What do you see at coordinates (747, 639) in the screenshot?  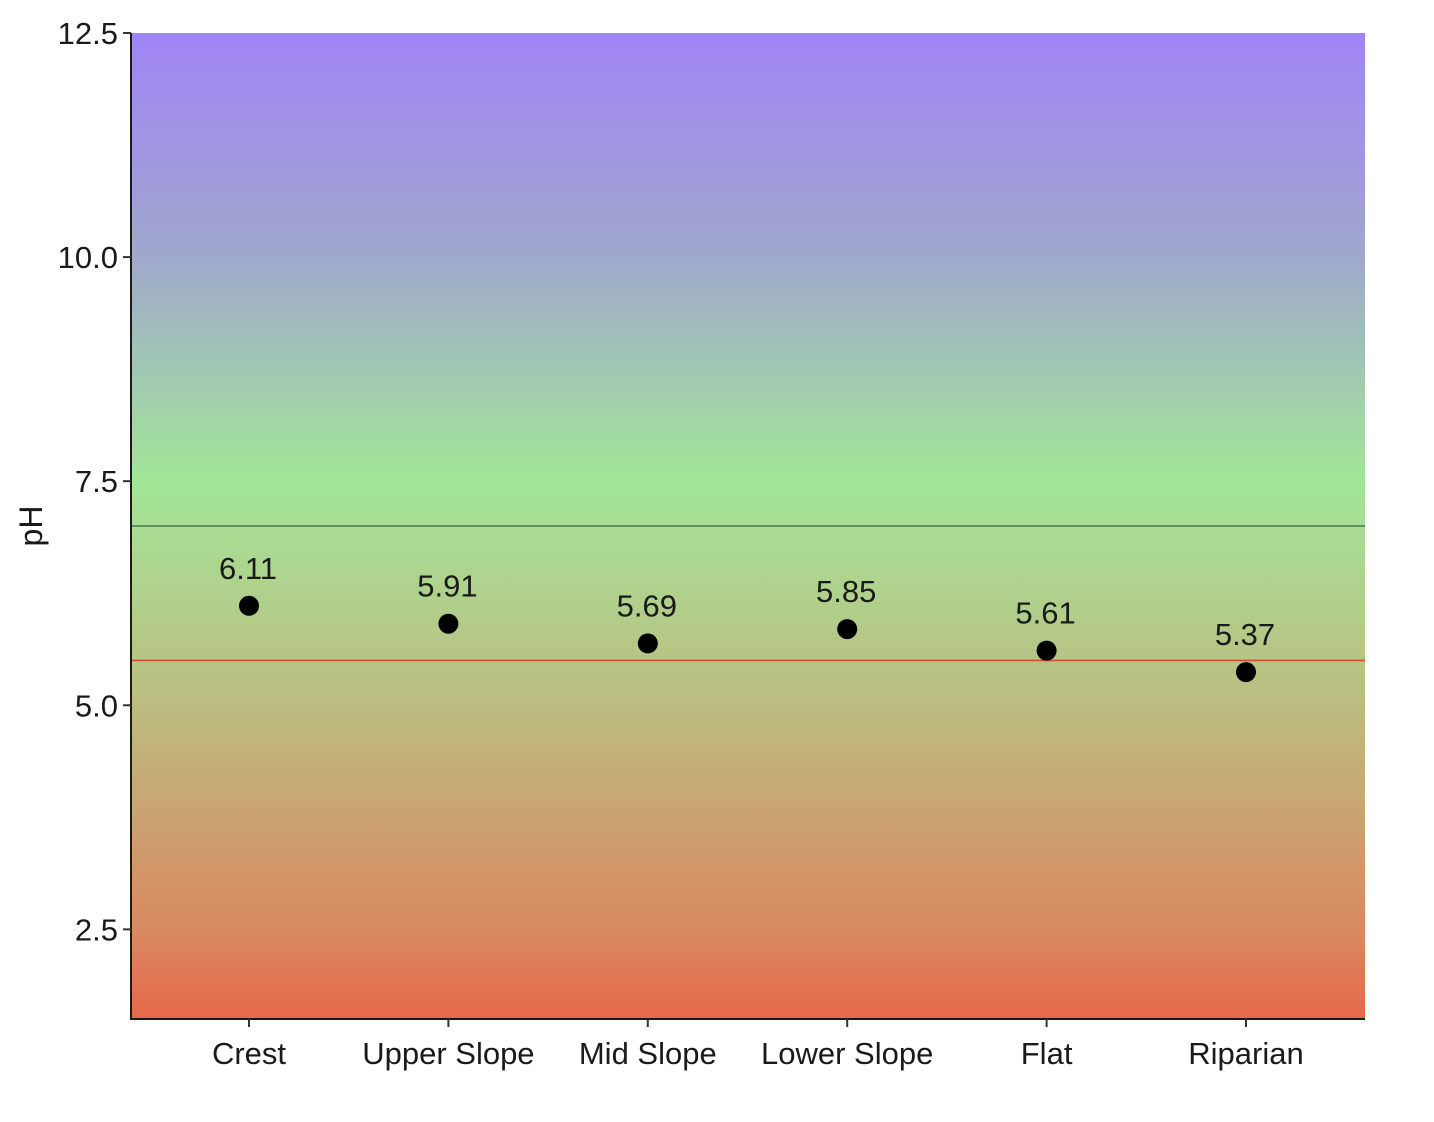 I see `data-points` at bounding box center [747, 639].